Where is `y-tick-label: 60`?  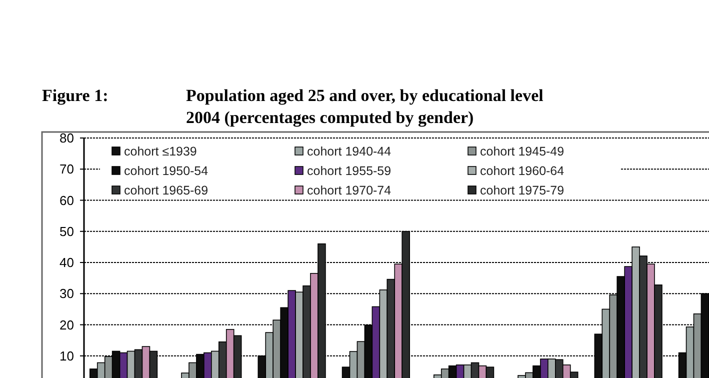 y-tick-label: 60 is located at coordinates (67, 200).